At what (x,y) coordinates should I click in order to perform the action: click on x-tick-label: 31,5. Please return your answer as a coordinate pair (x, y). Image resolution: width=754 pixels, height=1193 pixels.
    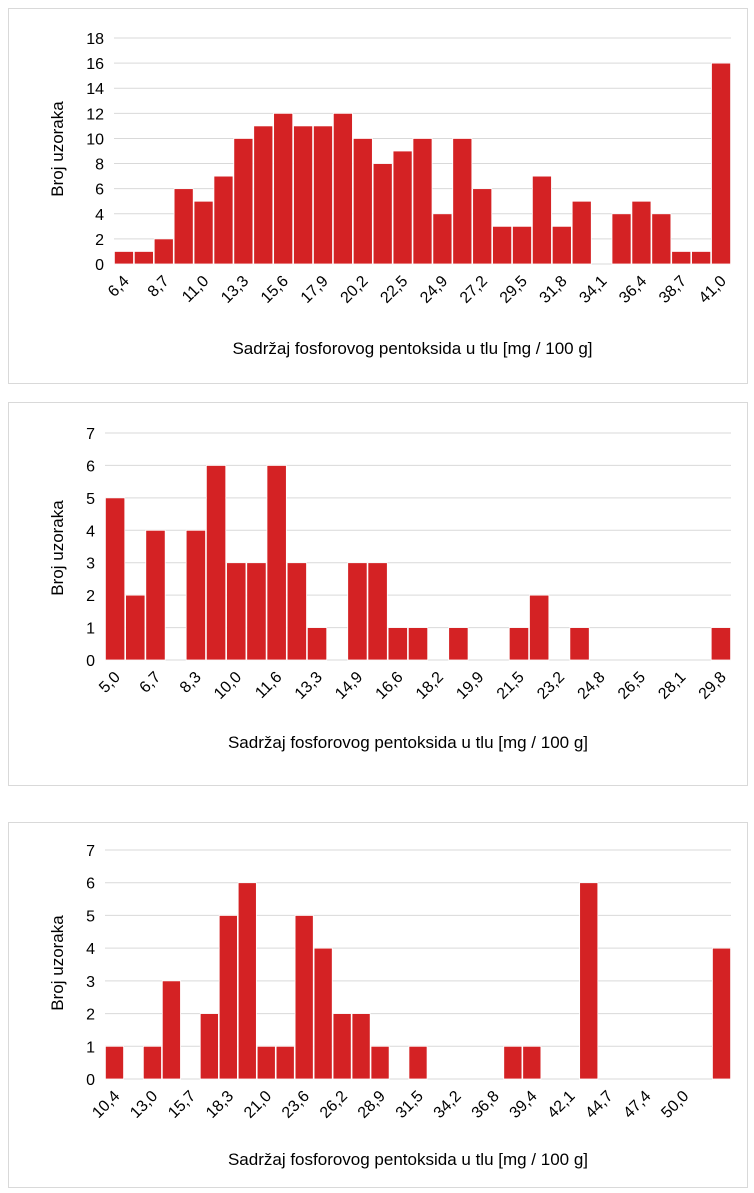
    Looking at the image, I should click on (410, 1105).